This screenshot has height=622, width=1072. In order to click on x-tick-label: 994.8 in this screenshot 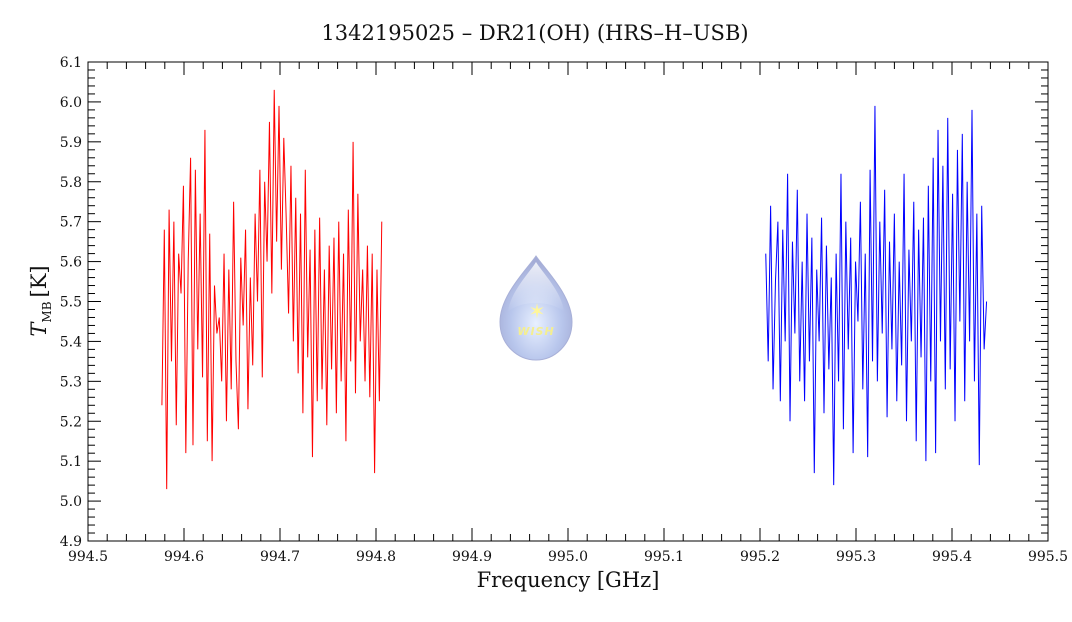, I will do `click(376, 557)`.